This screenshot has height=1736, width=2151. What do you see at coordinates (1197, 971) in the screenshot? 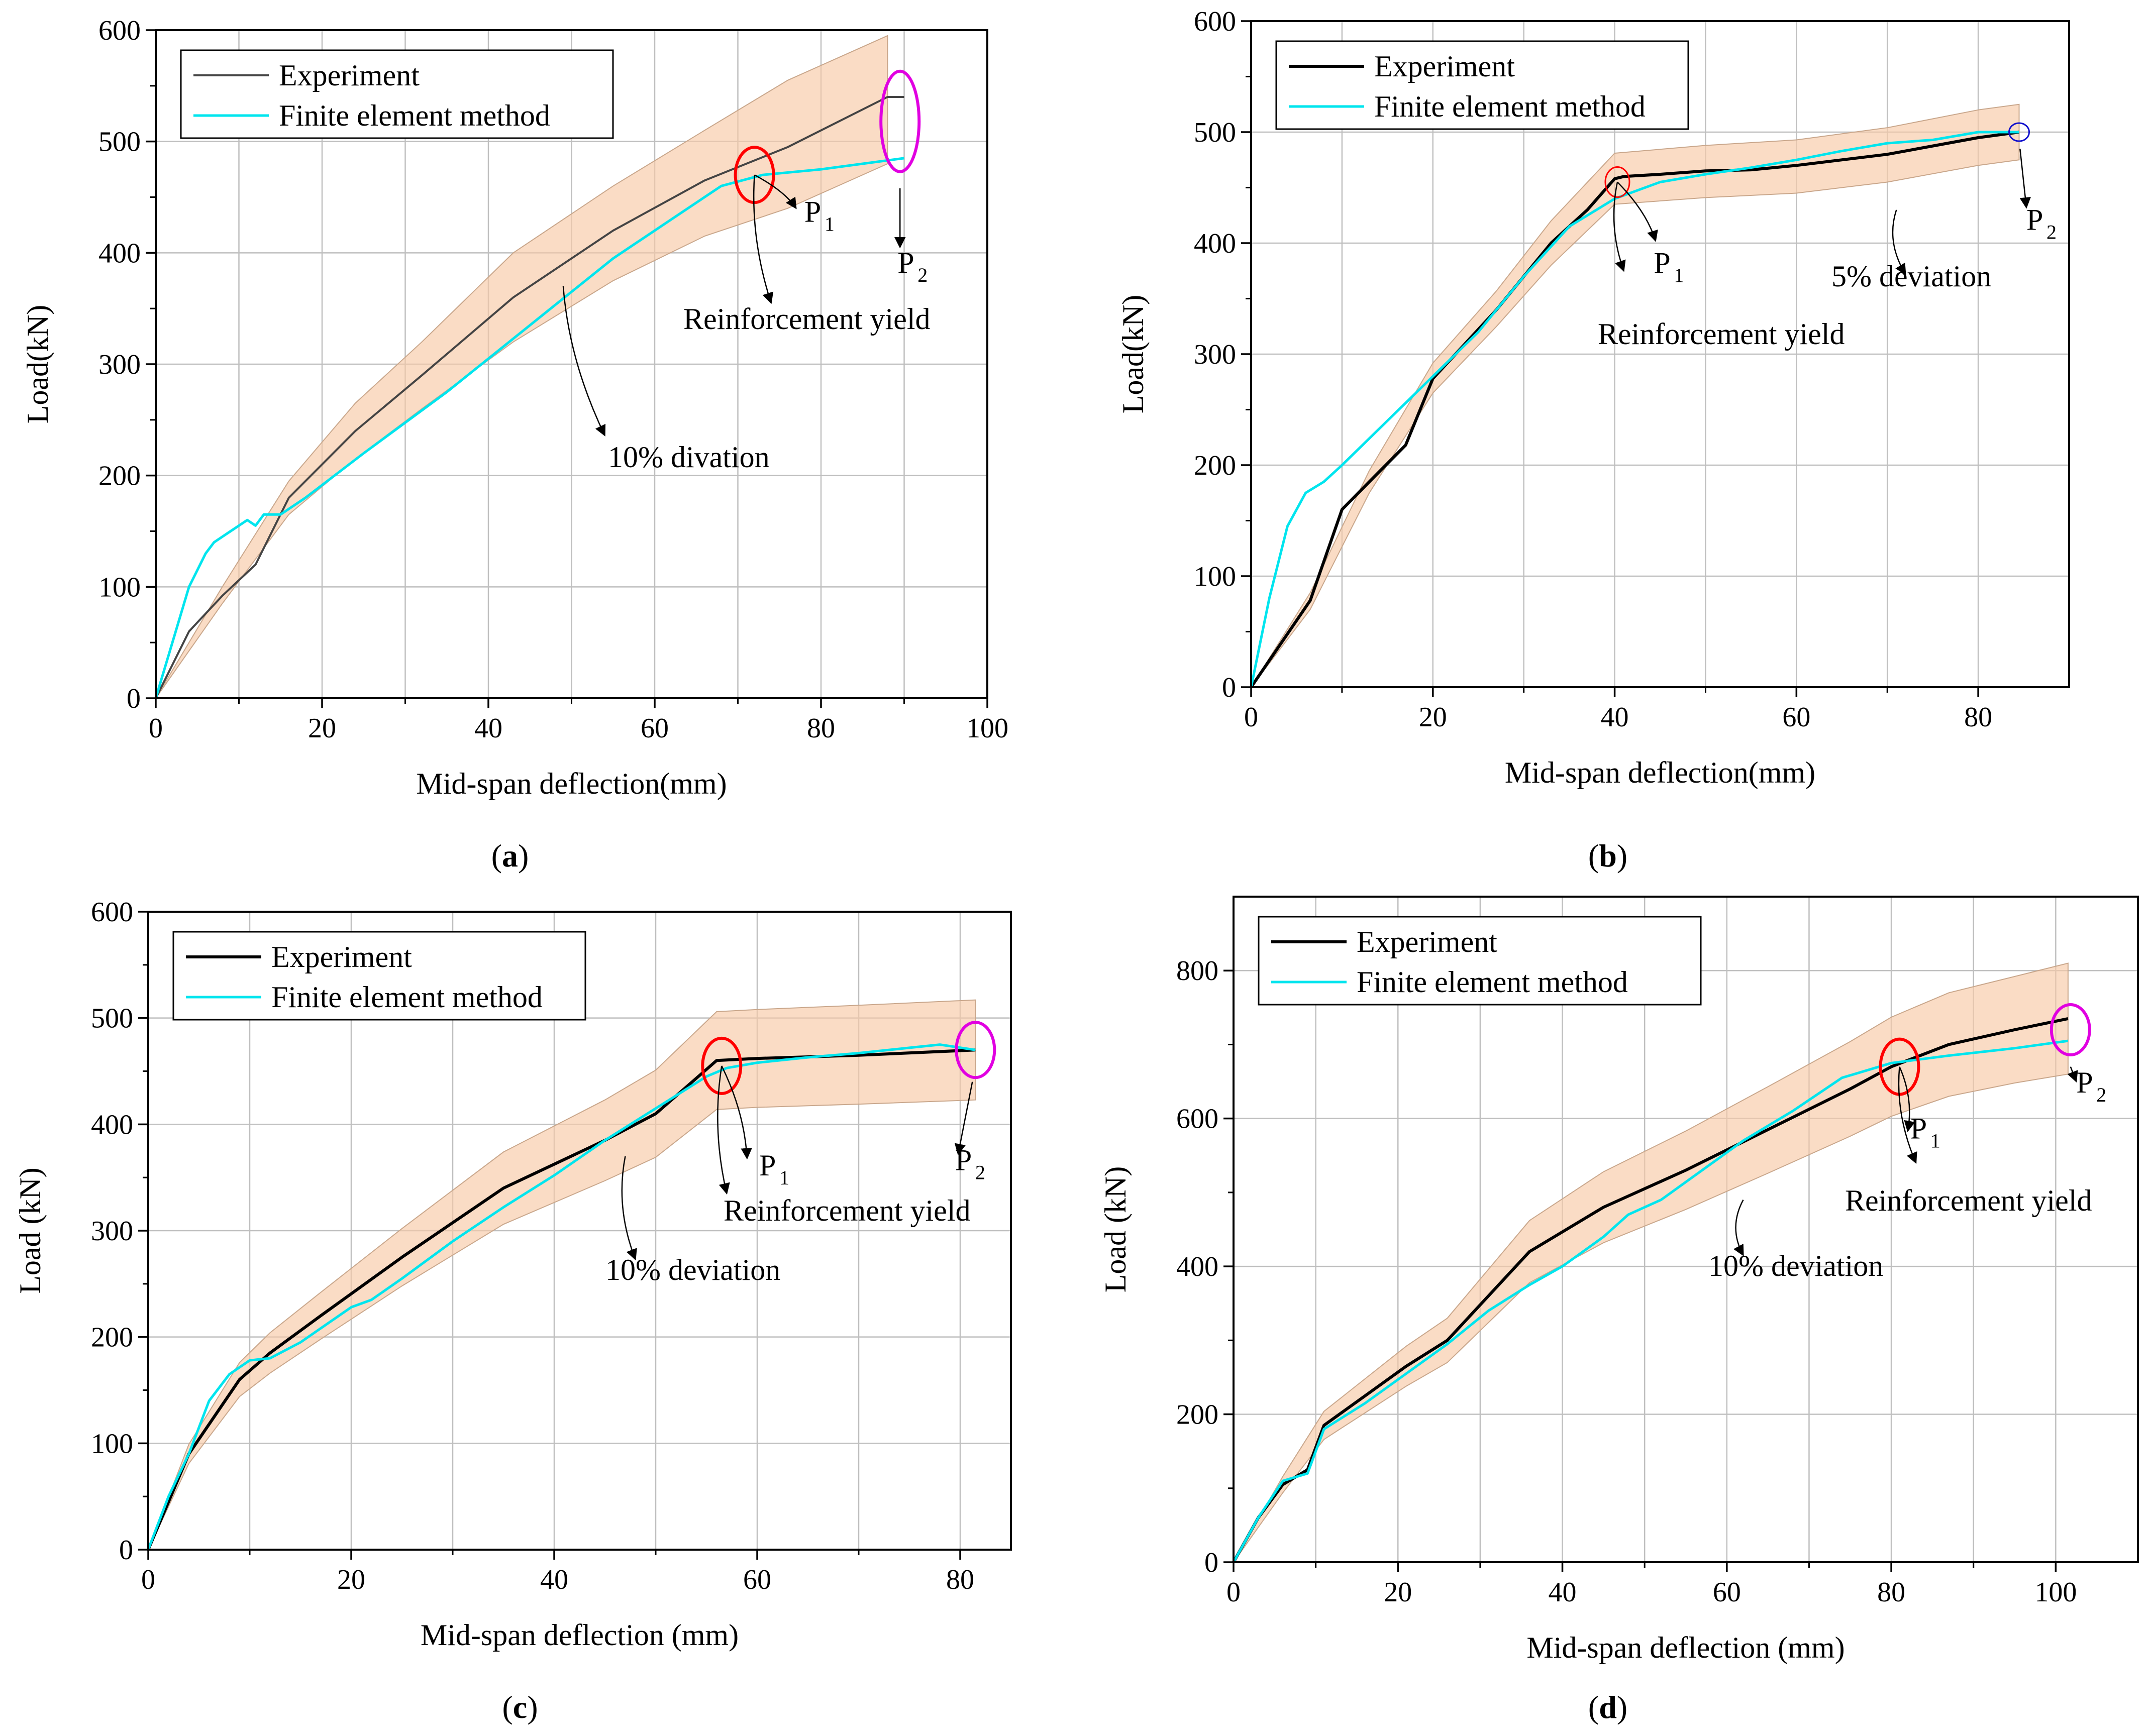
I see `y-tick-label: 800` at bounding box center [1197, 971].